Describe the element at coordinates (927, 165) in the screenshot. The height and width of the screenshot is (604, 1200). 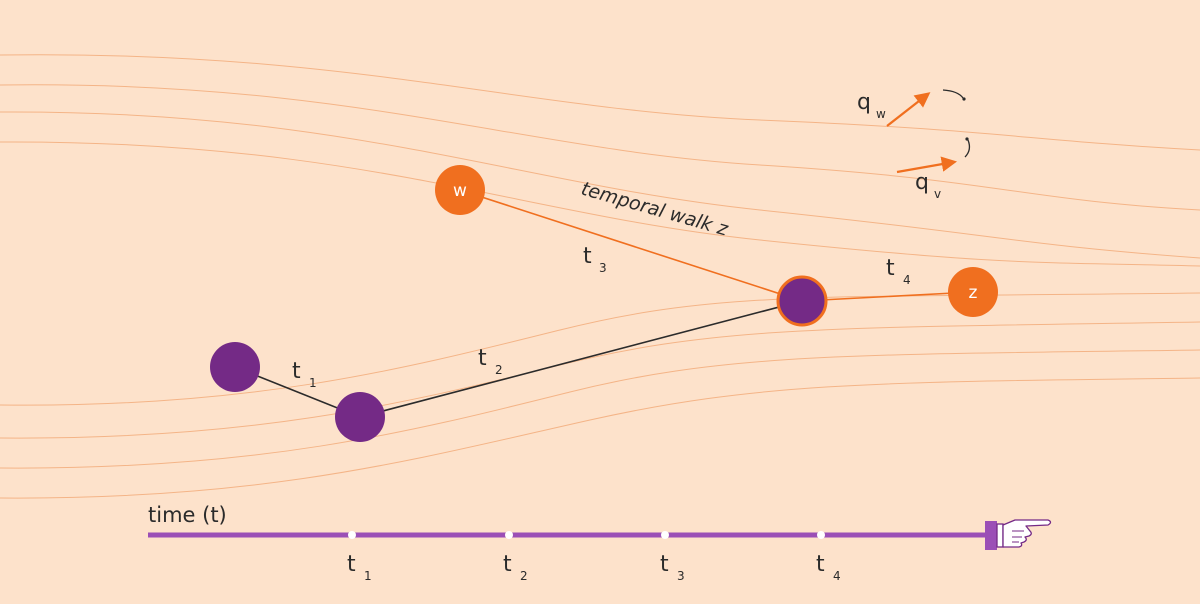
I see `arrow-qv` at that location.